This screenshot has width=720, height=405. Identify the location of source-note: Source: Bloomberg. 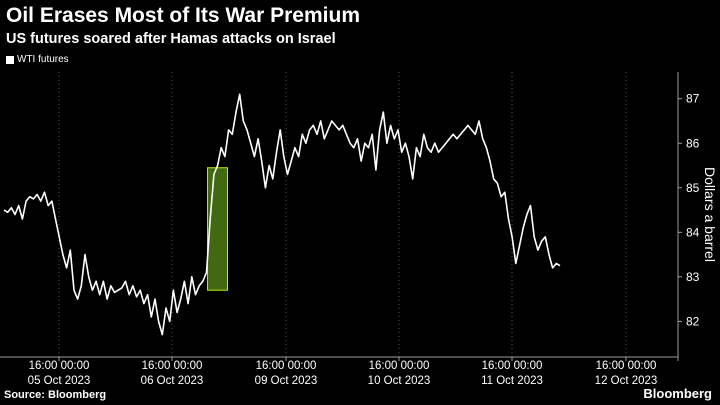
(55, 395).